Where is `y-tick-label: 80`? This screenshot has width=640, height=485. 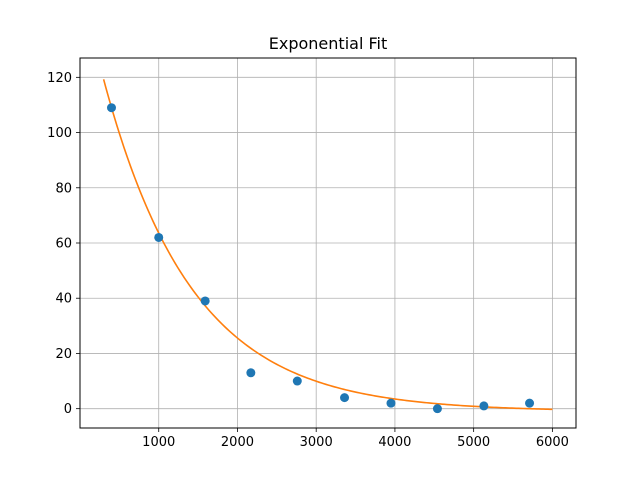 y-tick-label: 80 is located at coordinates (63, 188).